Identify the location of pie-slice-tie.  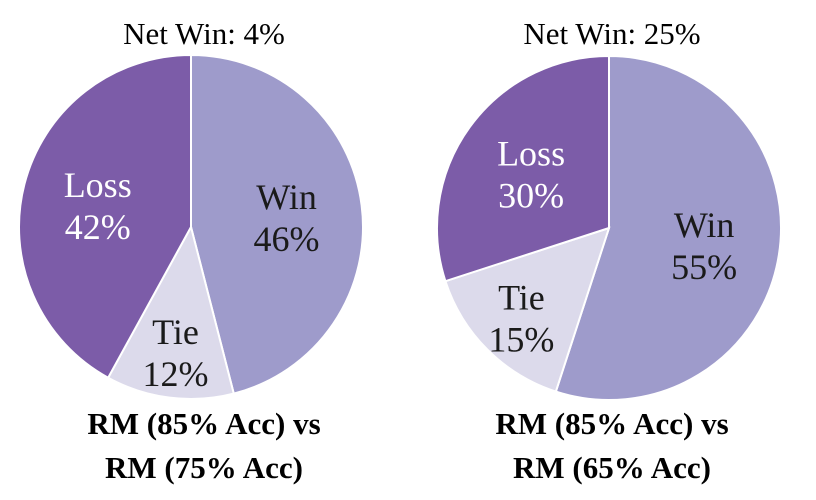
(170, 312).